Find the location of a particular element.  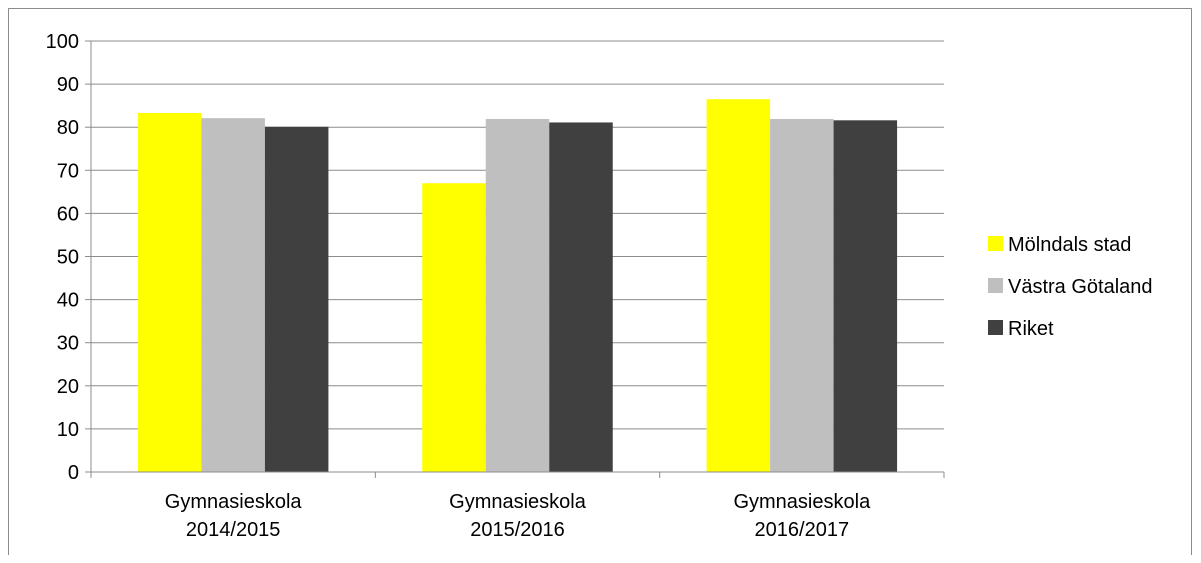

x-category-label-2-line-1: Gymnasieskola is located at coordinates (518, 502).